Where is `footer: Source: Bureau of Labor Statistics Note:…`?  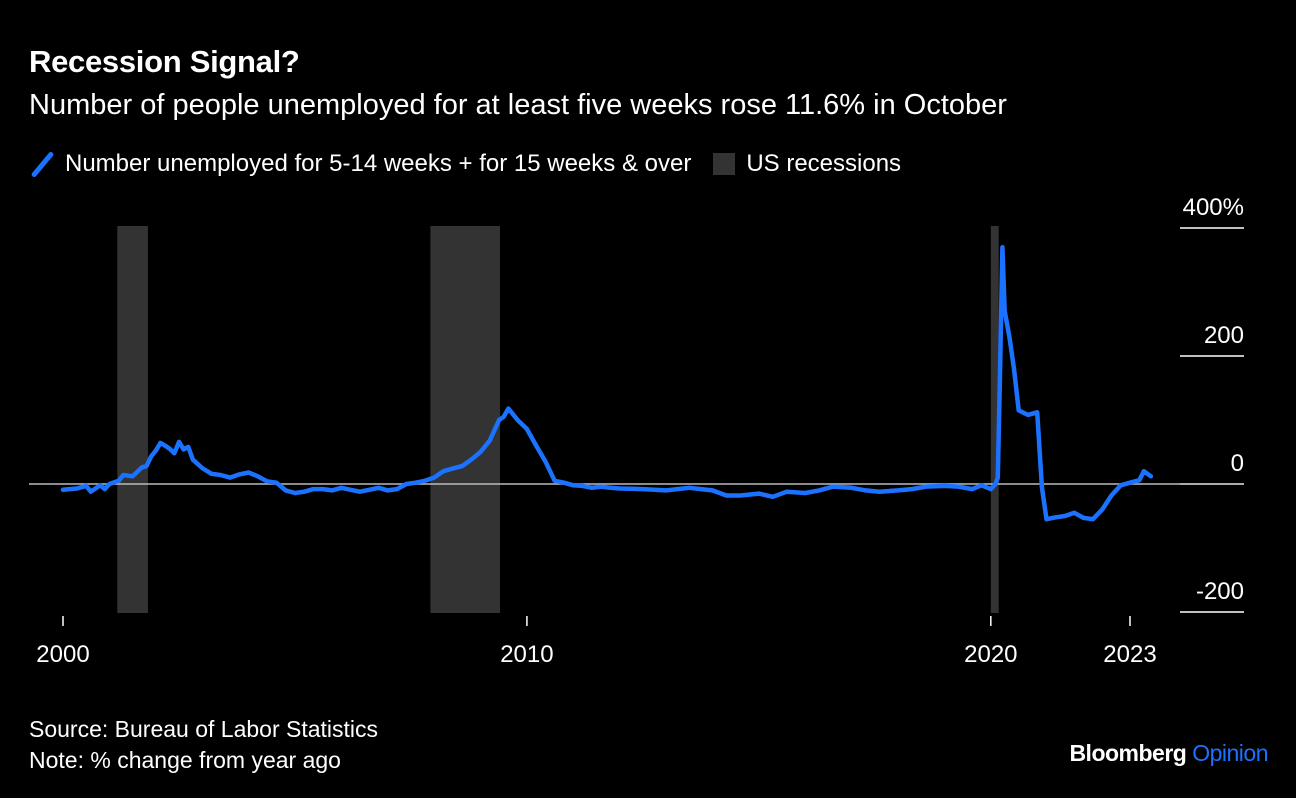
footer: Source: Bureau of Labor Statistics Note:… is located at coordinates (203, 745).